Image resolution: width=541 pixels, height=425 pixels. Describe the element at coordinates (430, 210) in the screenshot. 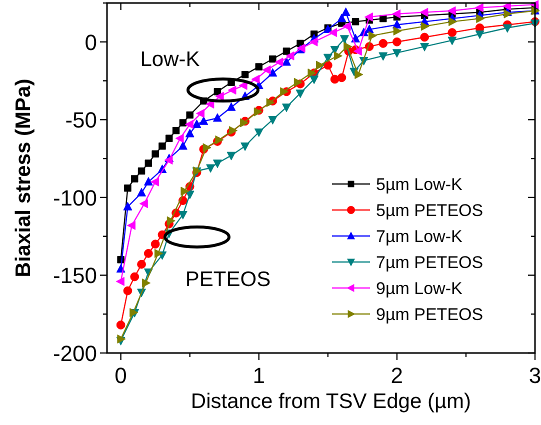

I see `legend-label: 5µm PETEOS` at that location.